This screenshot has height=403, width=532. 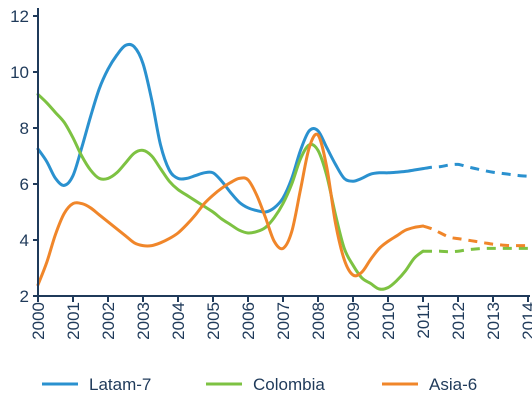 I want to click on y-tick-label: 2, so click(x=24, y=296).